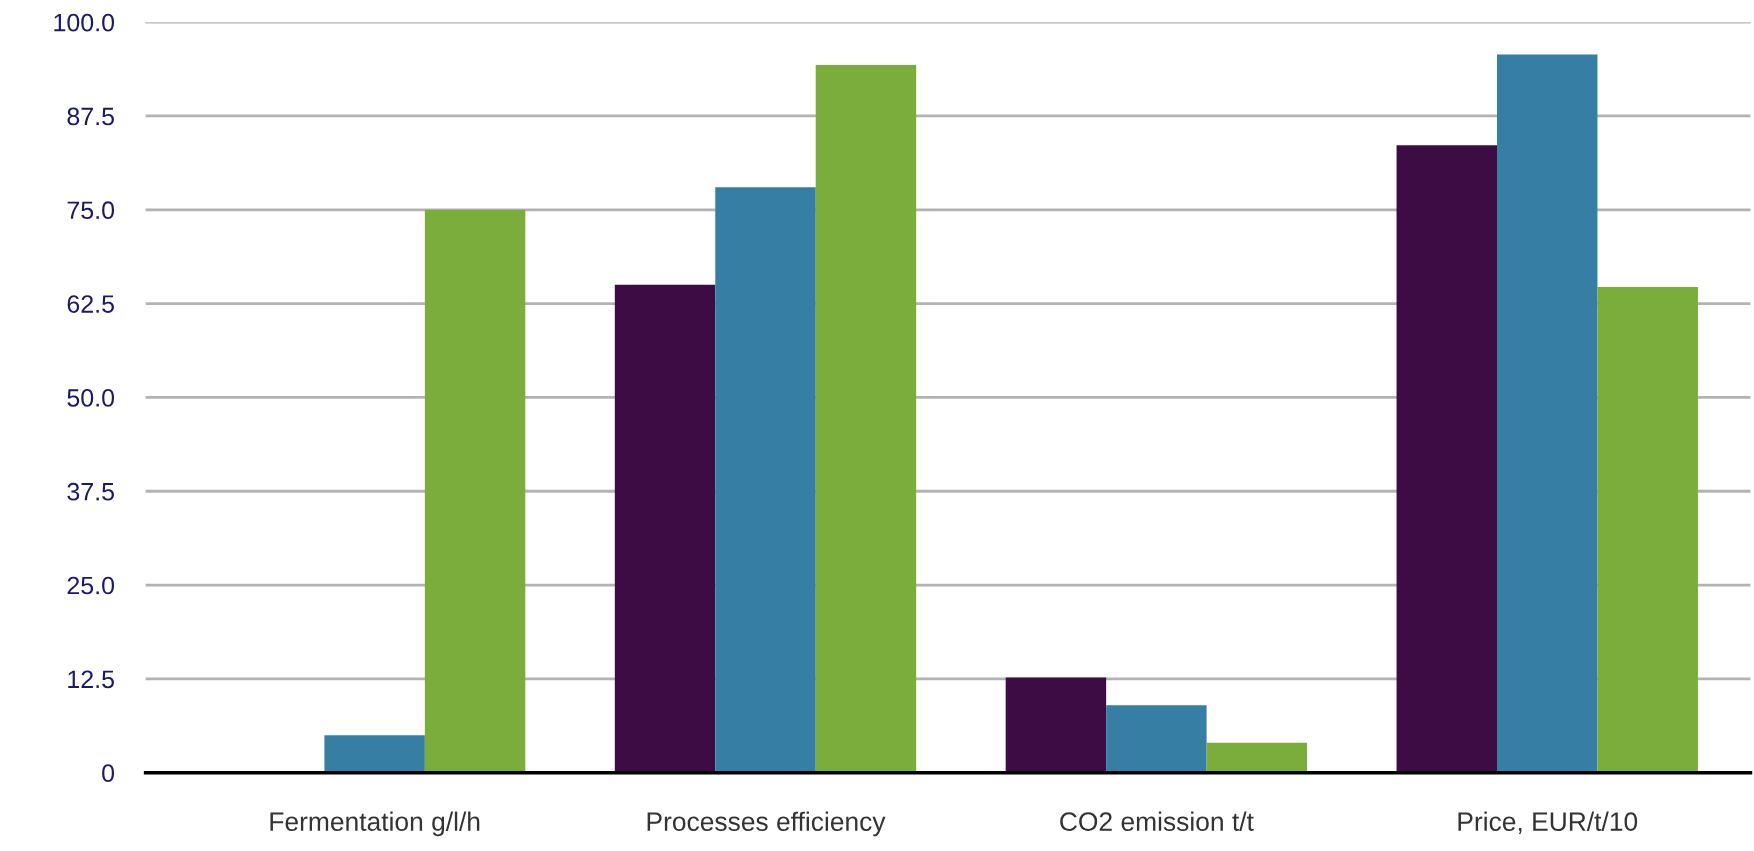 The height and width of the screenshot is (851, 1754). What do you see at coordinates (91, 585) in the screenshot?
I see `y-tick-label: 25.0` at bounding box center [91, 585].